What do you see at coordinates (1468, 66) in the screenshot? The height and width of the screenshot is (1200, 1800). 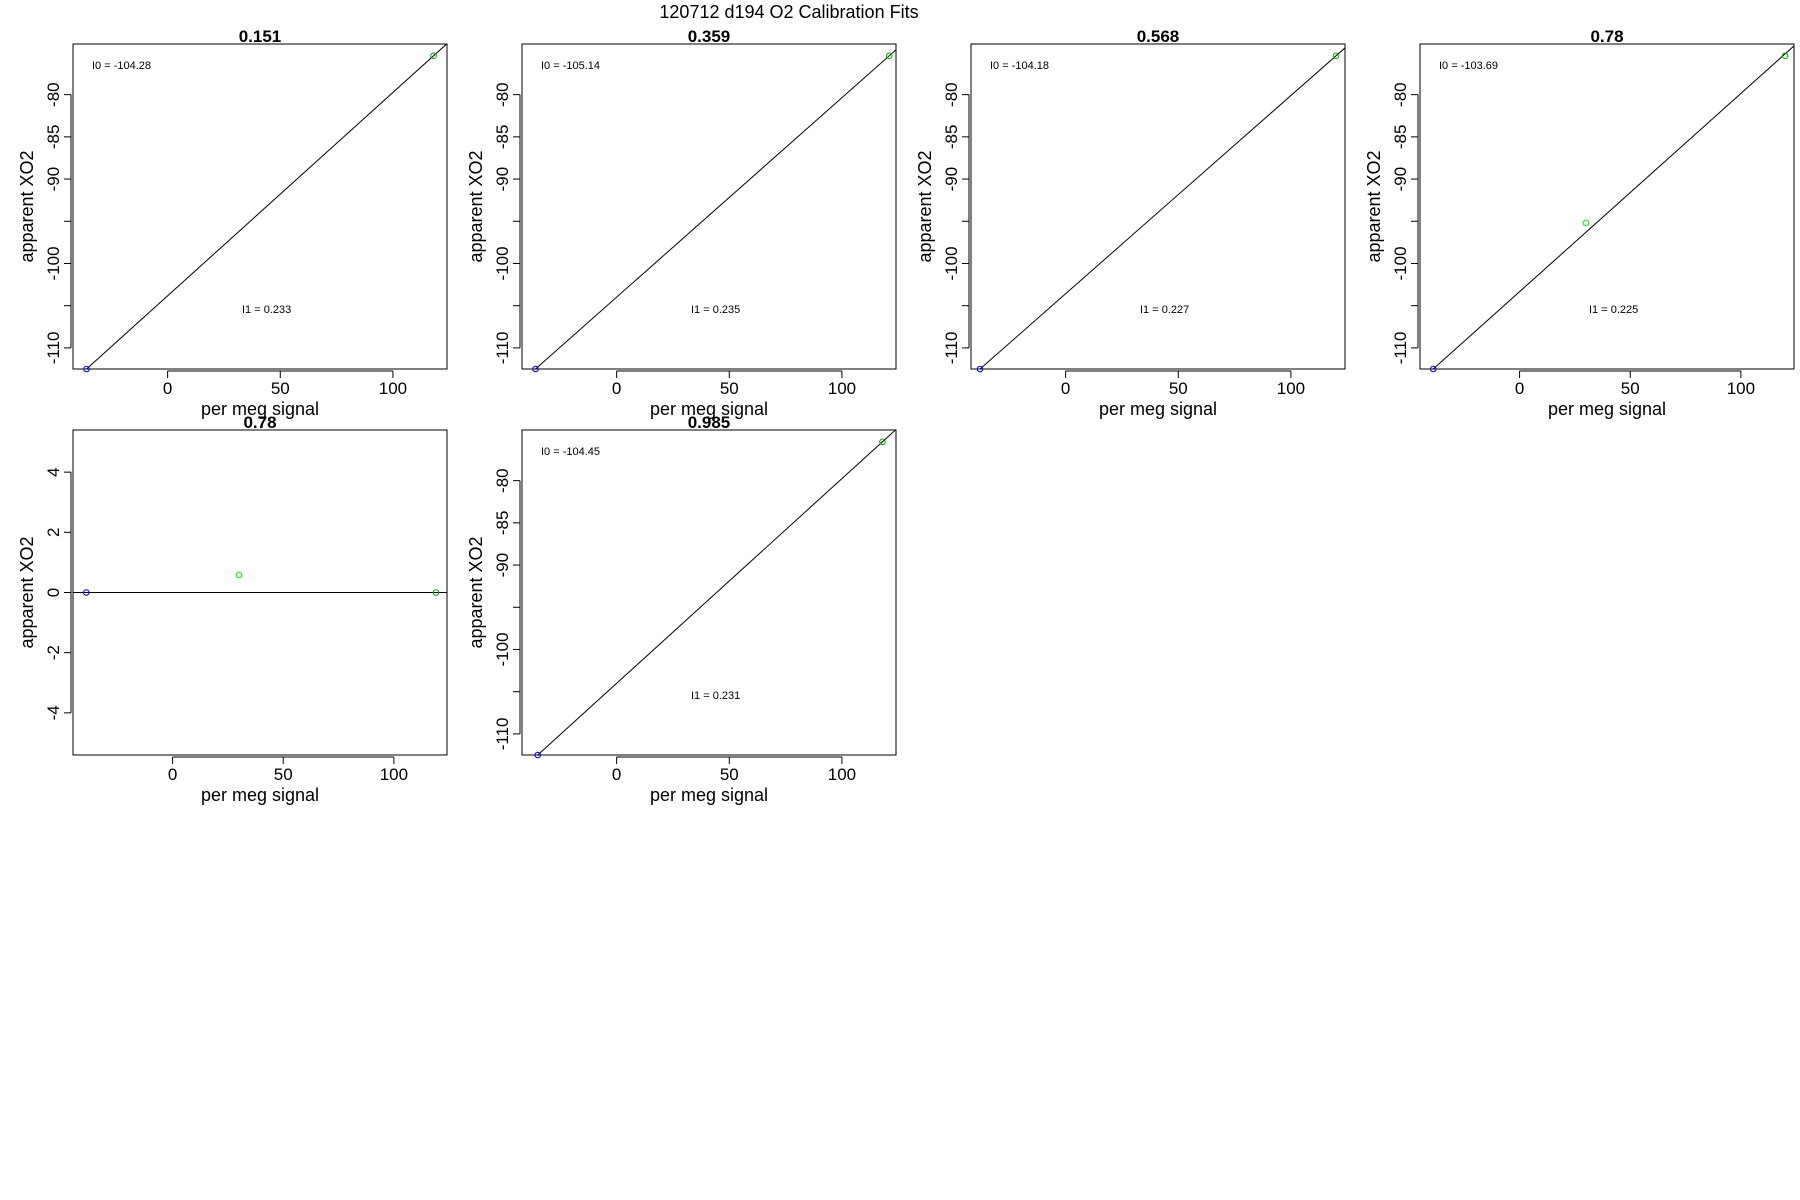 I see `fit-annotation: I0 = -103.69` at bounding box center [1468, 66].